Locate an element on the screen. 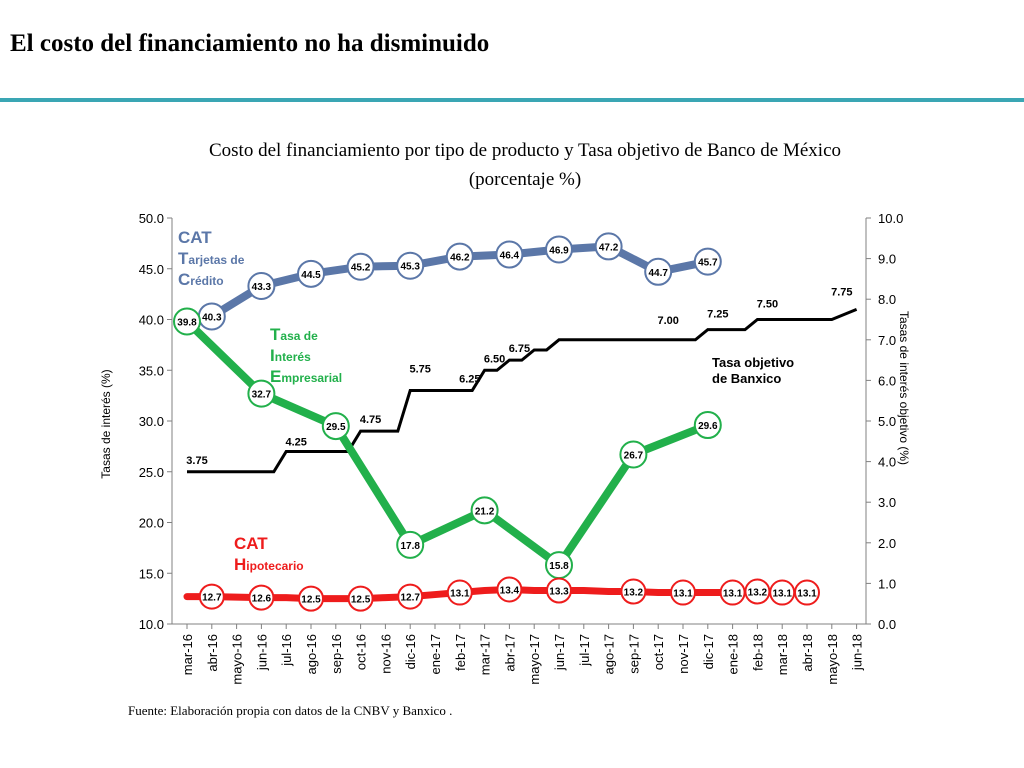  x-tick-label: ene-18 is located at coordinates (733, 654).